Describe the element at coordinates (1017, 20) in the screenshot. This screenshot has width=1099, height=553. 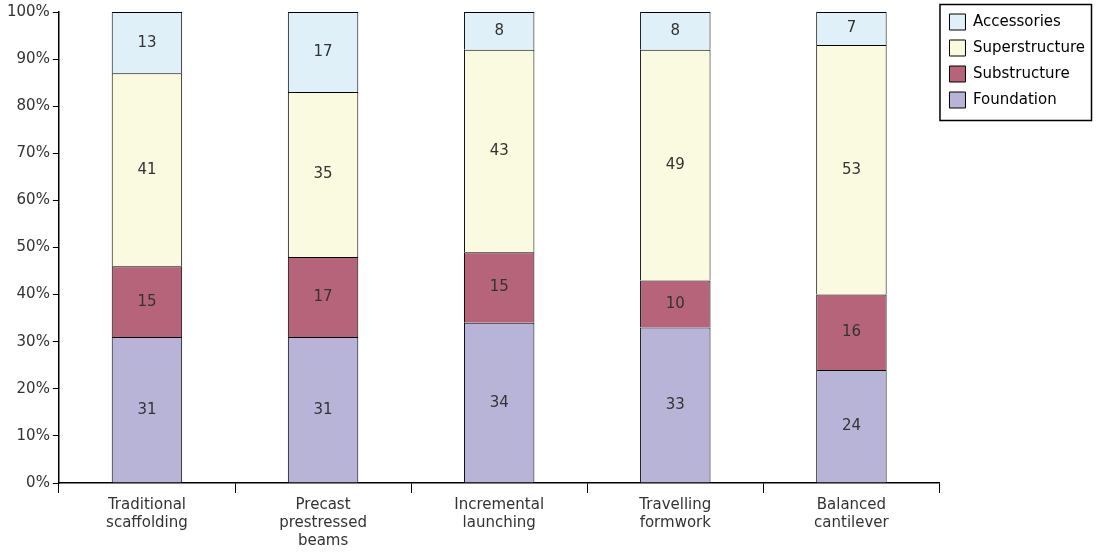
I see `legend-label: Accessories` at that location.